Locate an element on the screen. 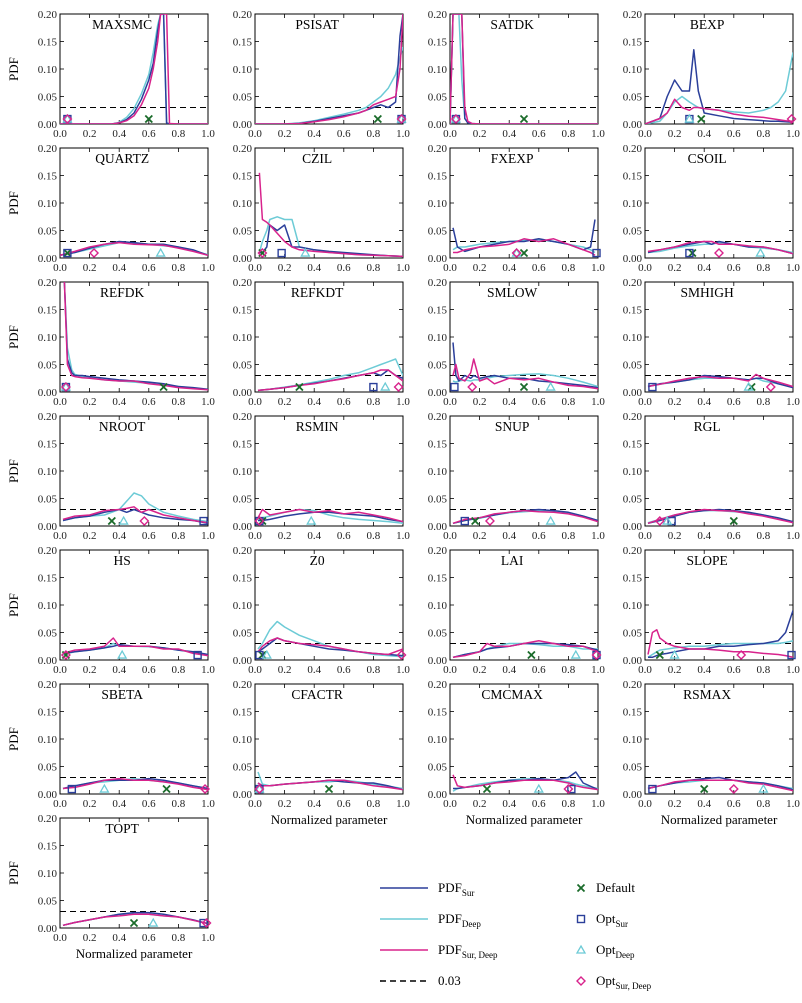 The width and height of the screenshot is (802, 1003). panel-title: RSMAX is located at coordinates (707, 694).